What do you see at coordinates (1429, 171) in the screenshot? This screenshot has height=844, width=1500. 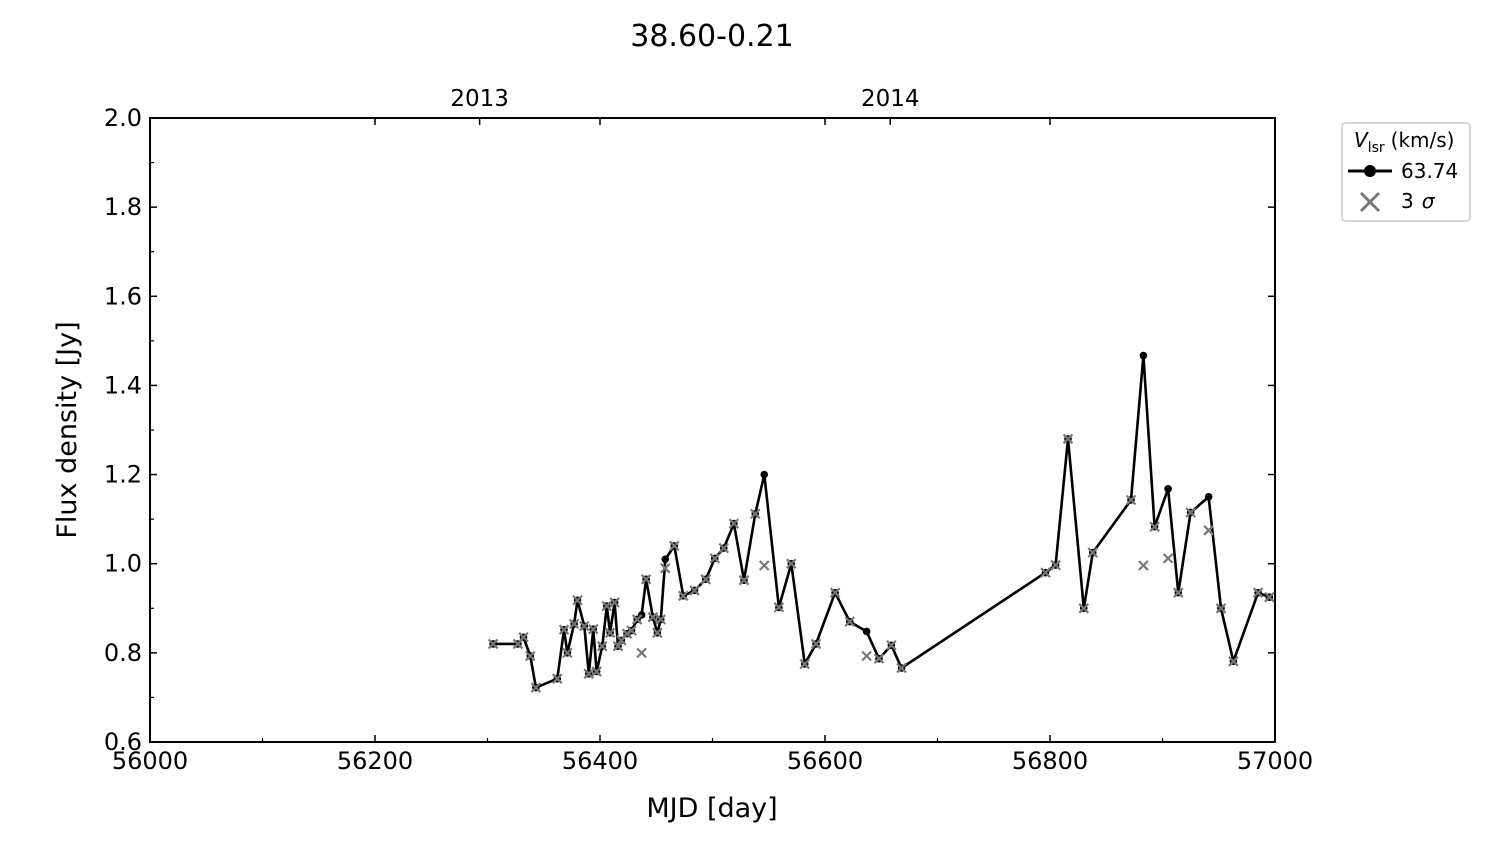 I see `legend-entry-series: 63.74` at bounding box center [1429, 171].